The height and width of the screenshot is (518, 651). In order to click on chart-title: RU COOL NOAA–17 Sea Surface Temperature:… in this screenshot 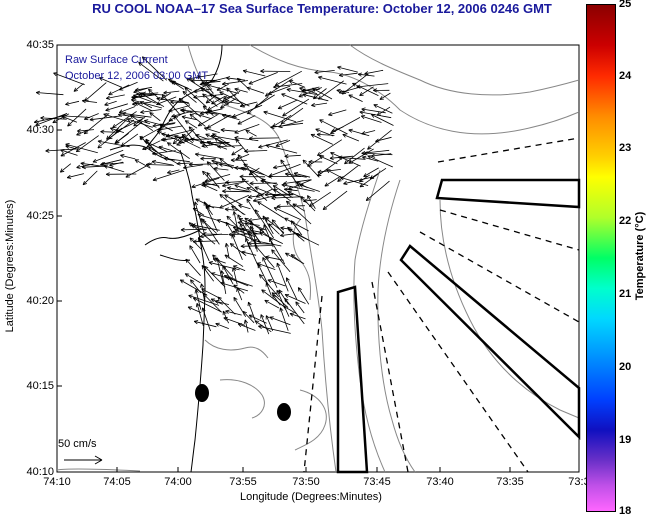, I will do `click(322, 8)`.